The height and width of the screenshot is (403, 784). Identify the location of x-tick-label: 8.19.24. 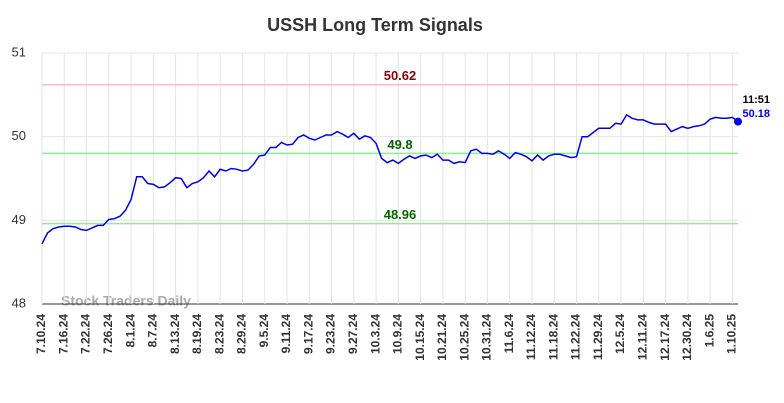
(197, 334).